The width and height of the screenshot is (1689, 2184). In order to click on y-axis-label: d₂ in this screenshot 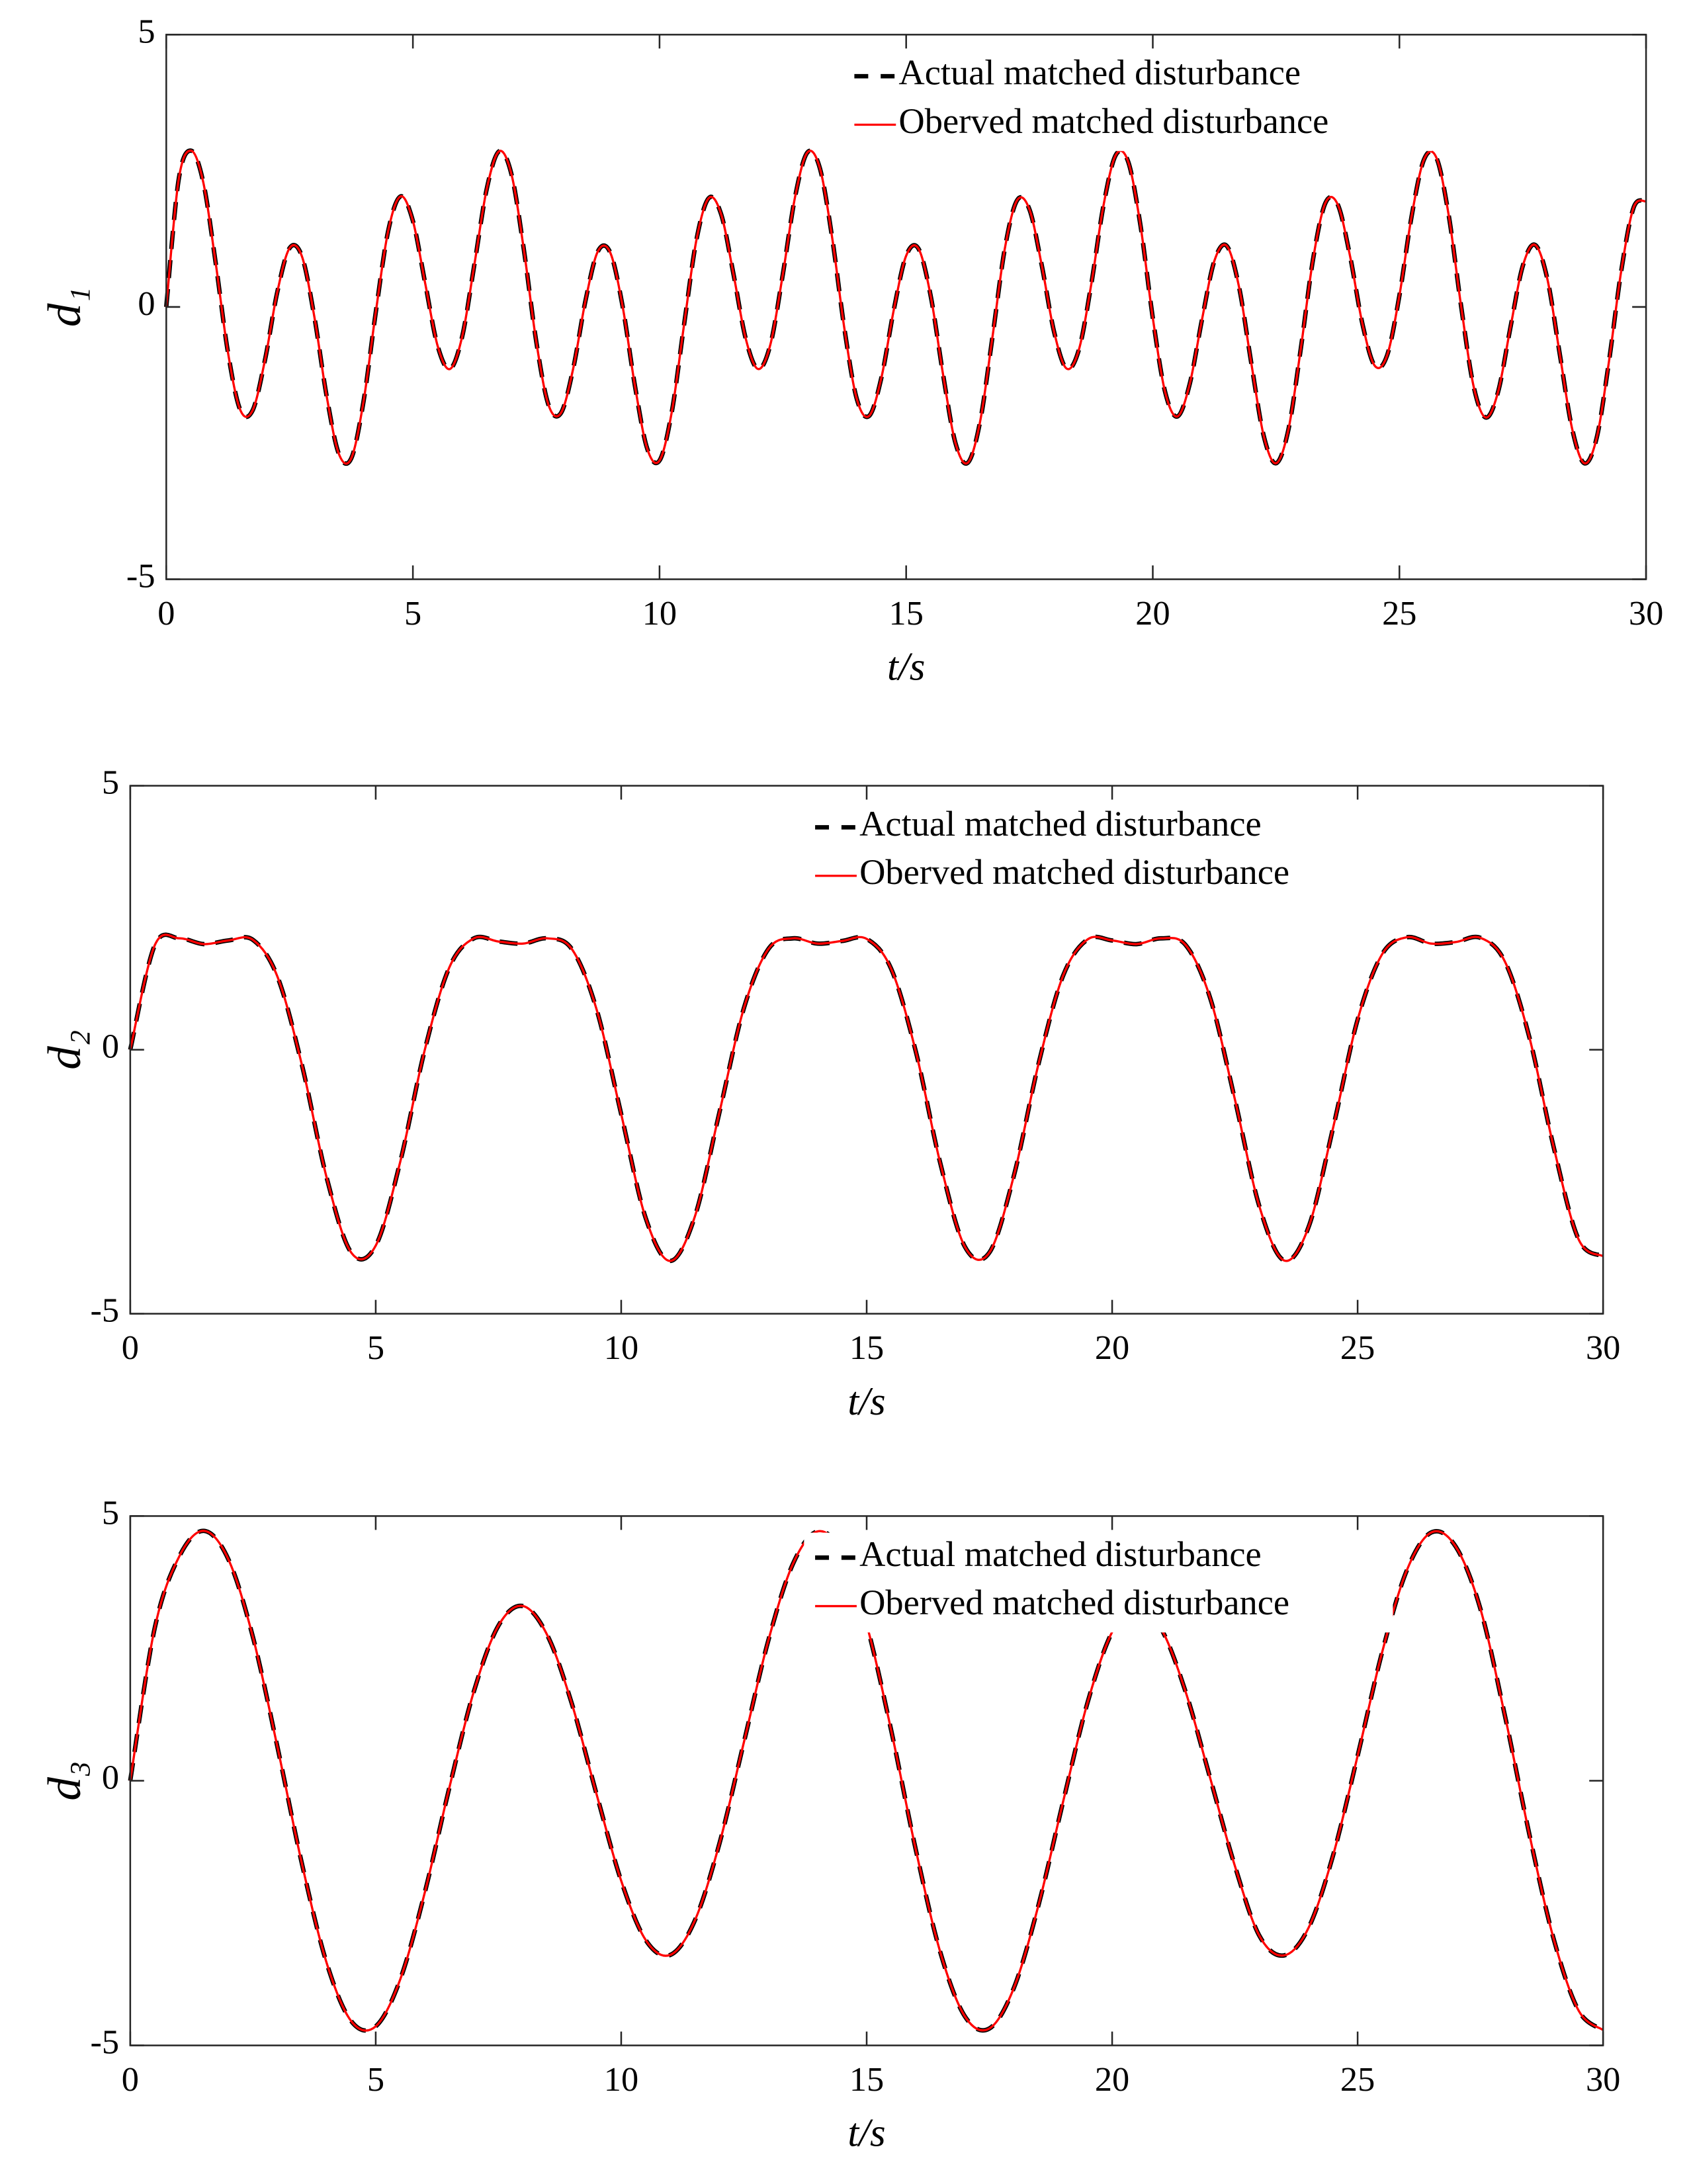, I will do `click(65, 1049)`.